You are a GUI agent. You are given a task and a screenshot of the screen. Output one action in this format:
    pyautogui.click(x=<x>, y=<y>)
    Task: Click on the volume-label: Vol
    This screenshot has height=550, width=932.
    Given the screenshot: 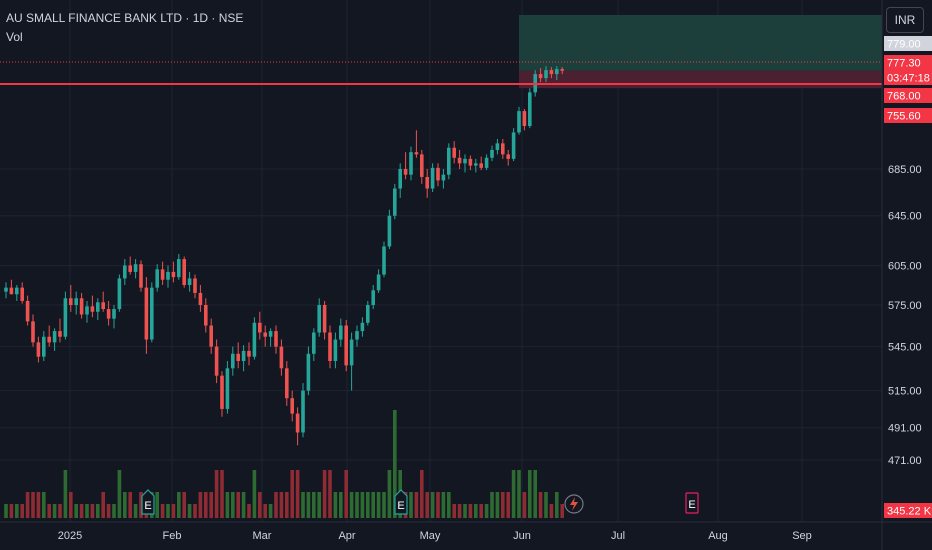 What is the action you would take?
    pyautogui.click(x=14, y=37)
    